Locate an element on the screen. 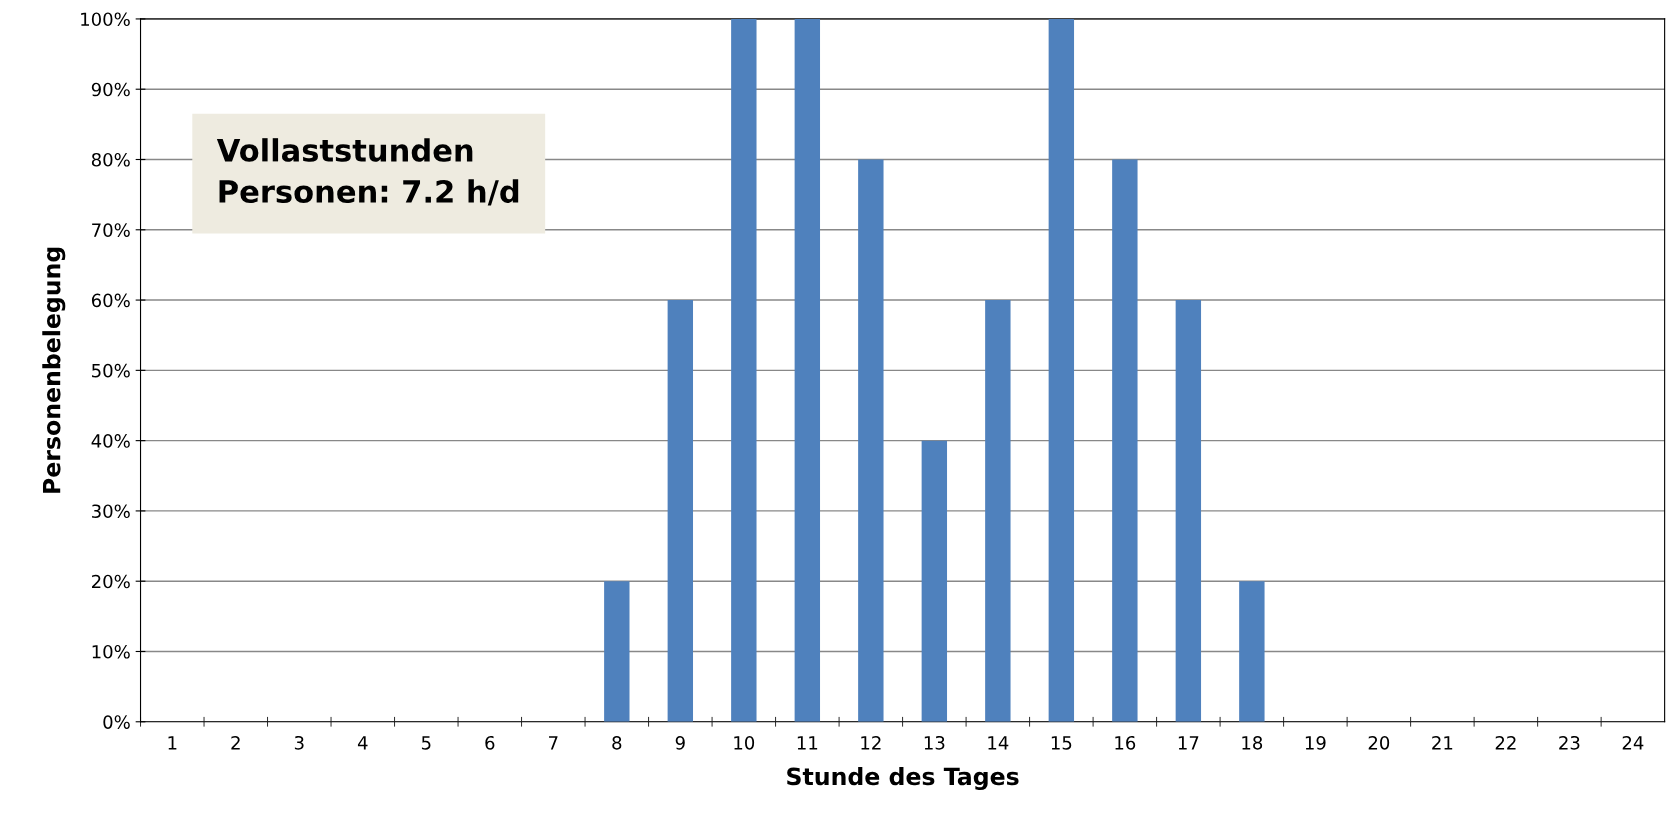  x-tick-label: 20 is located at coordinates (1379, 742).